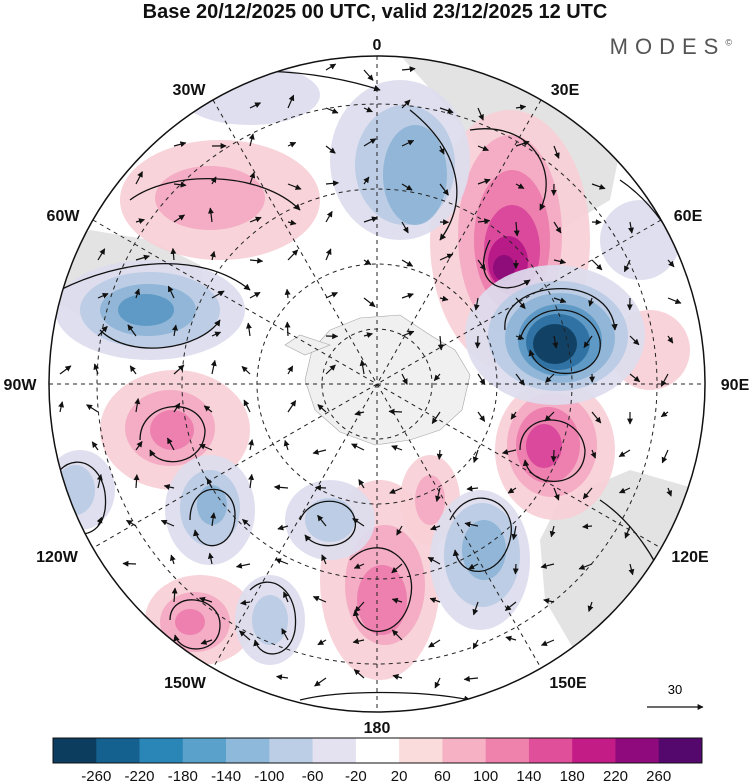  What do you see at coordinates (675, 689) in the screenshot?
I see `reference-vector-label: 30` at bounding box center [675, 689].